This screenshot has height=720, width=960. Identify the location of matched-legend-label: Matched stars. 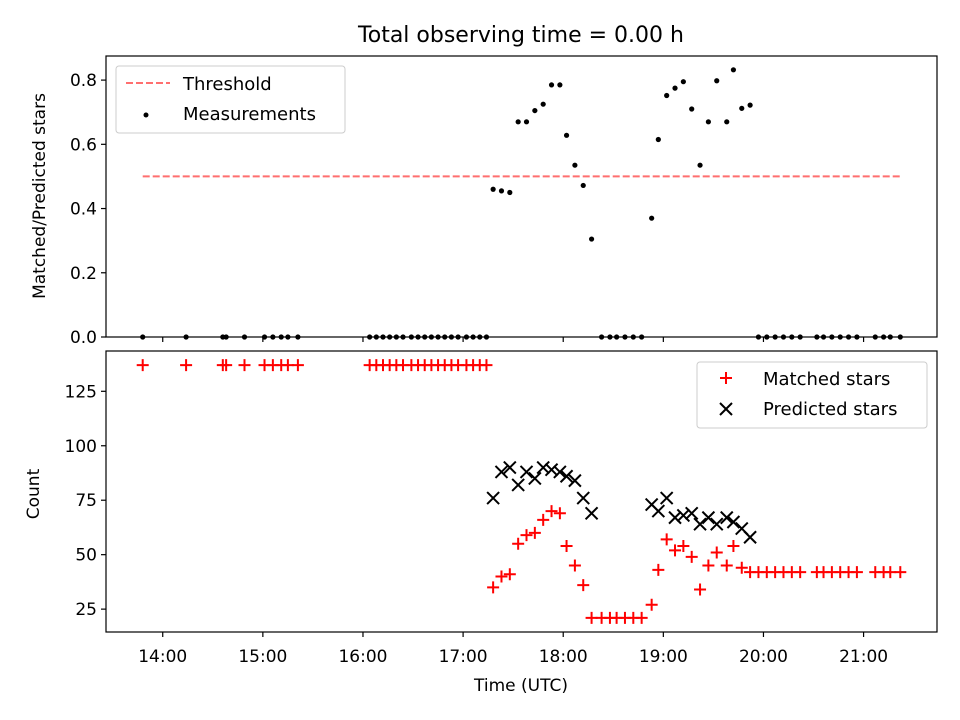
(826, 379).